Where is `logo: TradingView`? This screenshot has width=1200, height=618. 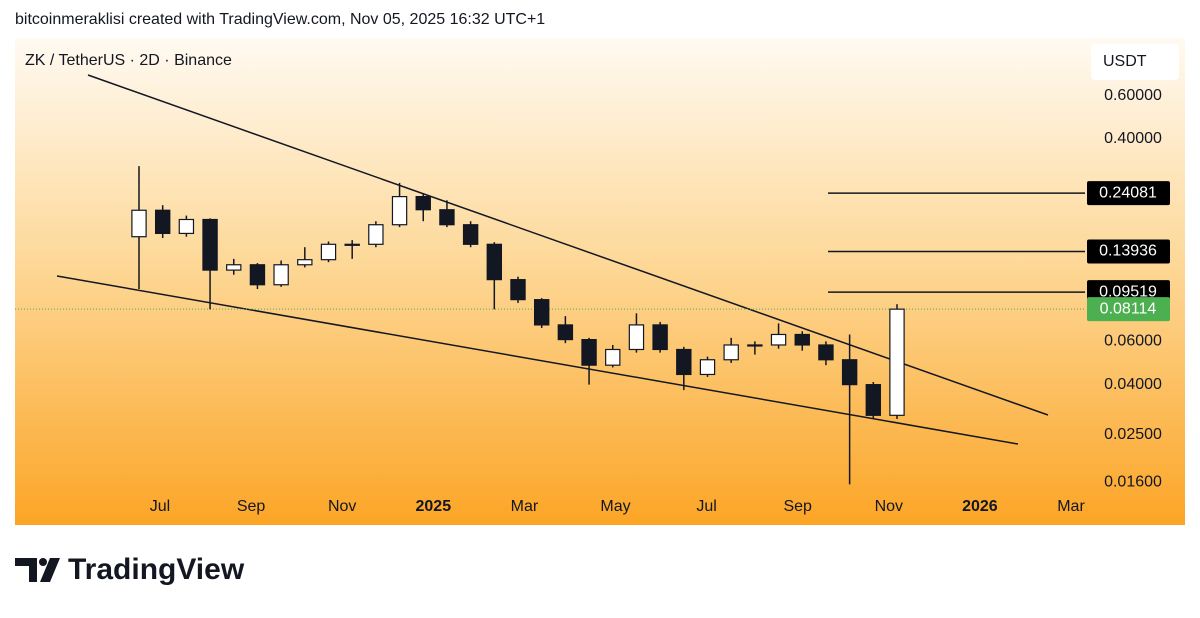 logo: TradingView is located at coordinates (130, 569).